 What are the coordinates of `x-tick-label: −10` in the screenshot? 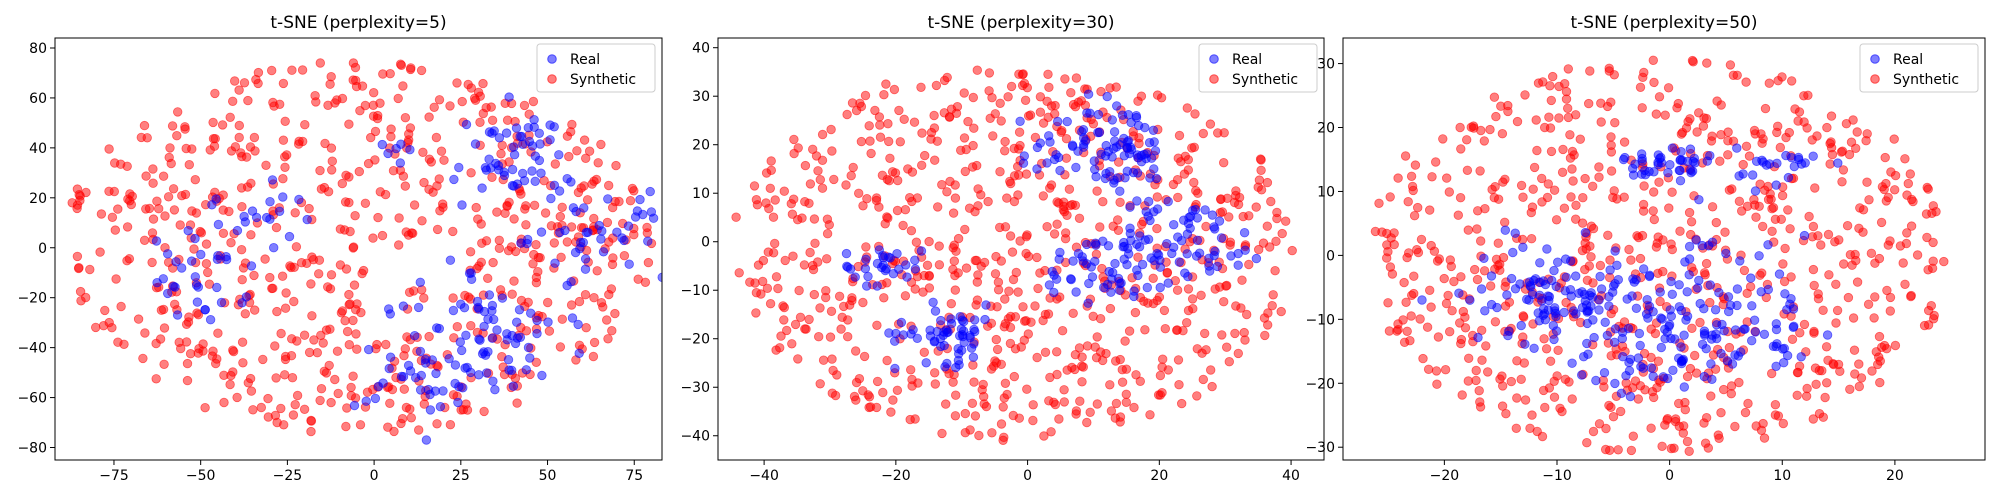 It's located at (1557, 476).